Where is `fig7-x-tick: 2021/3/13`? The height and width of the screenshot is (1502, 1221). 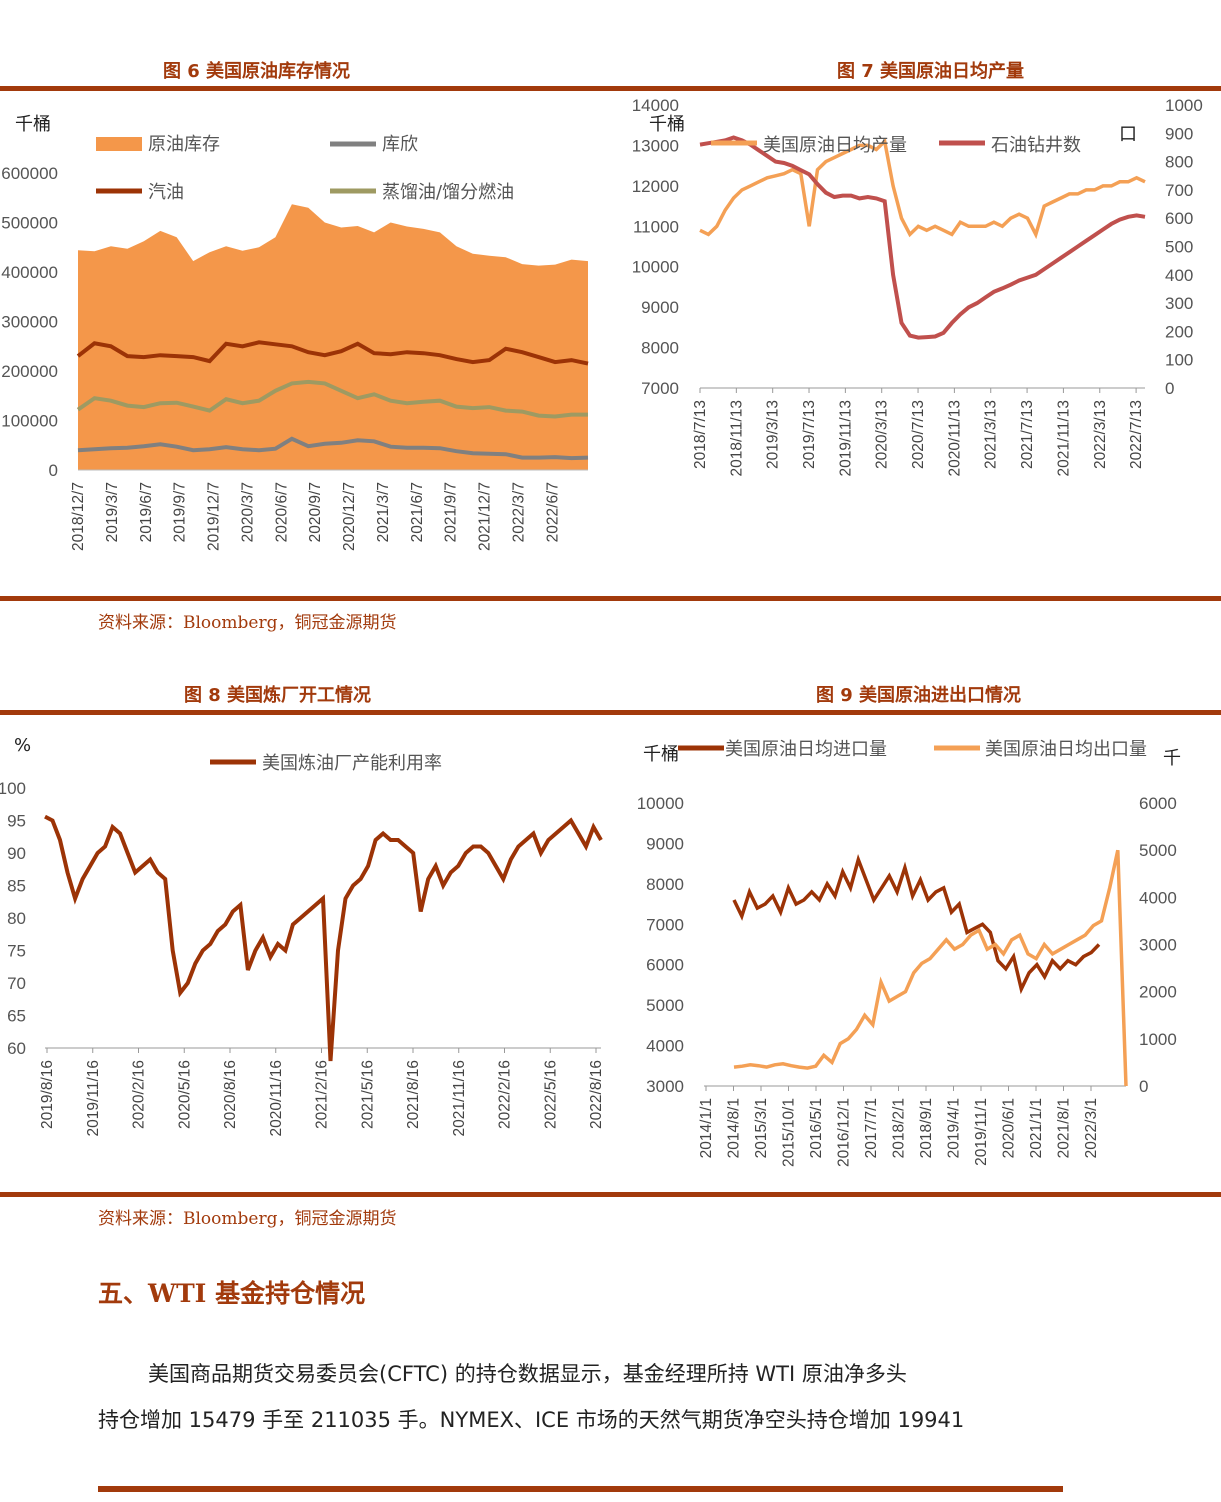 fig7-x-tick: 2021/3/13 is located at coordinates (991, 434).